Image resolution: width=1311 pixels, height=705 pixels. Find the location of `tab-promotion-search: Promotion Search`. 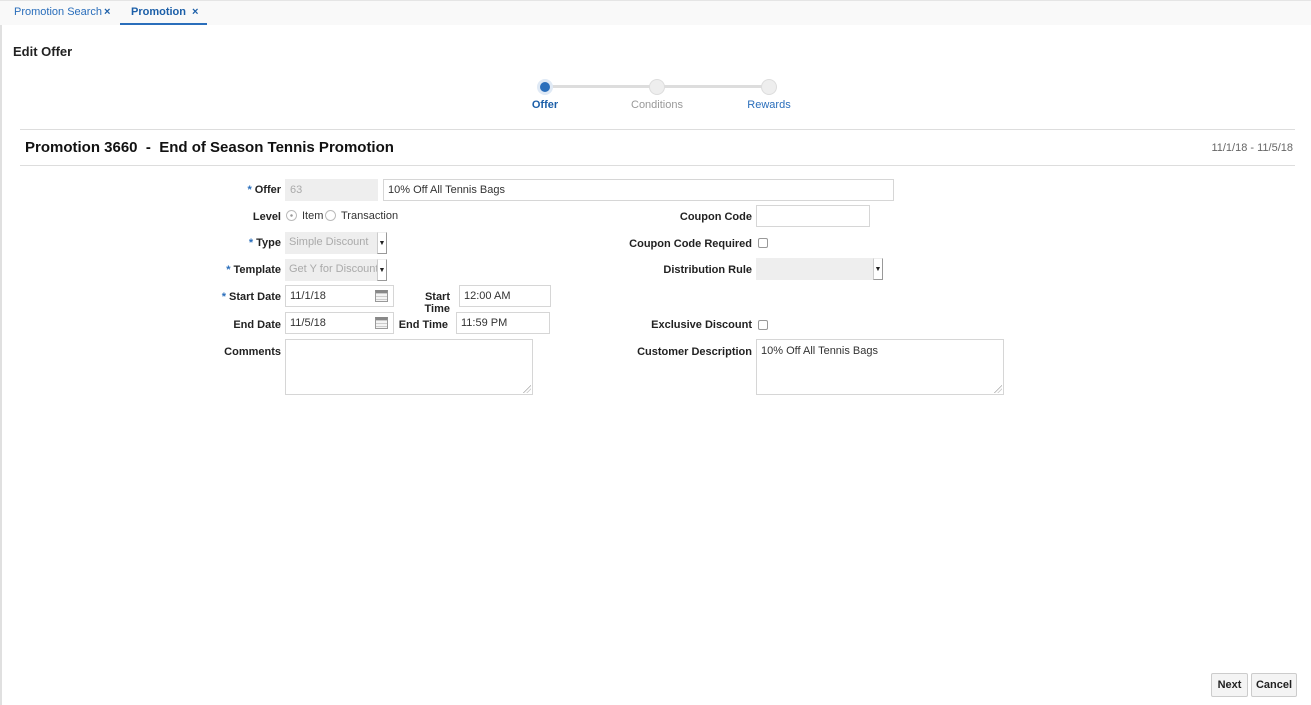

tab-promotion-search: Promotion Search is located at coordinates (58, 12).